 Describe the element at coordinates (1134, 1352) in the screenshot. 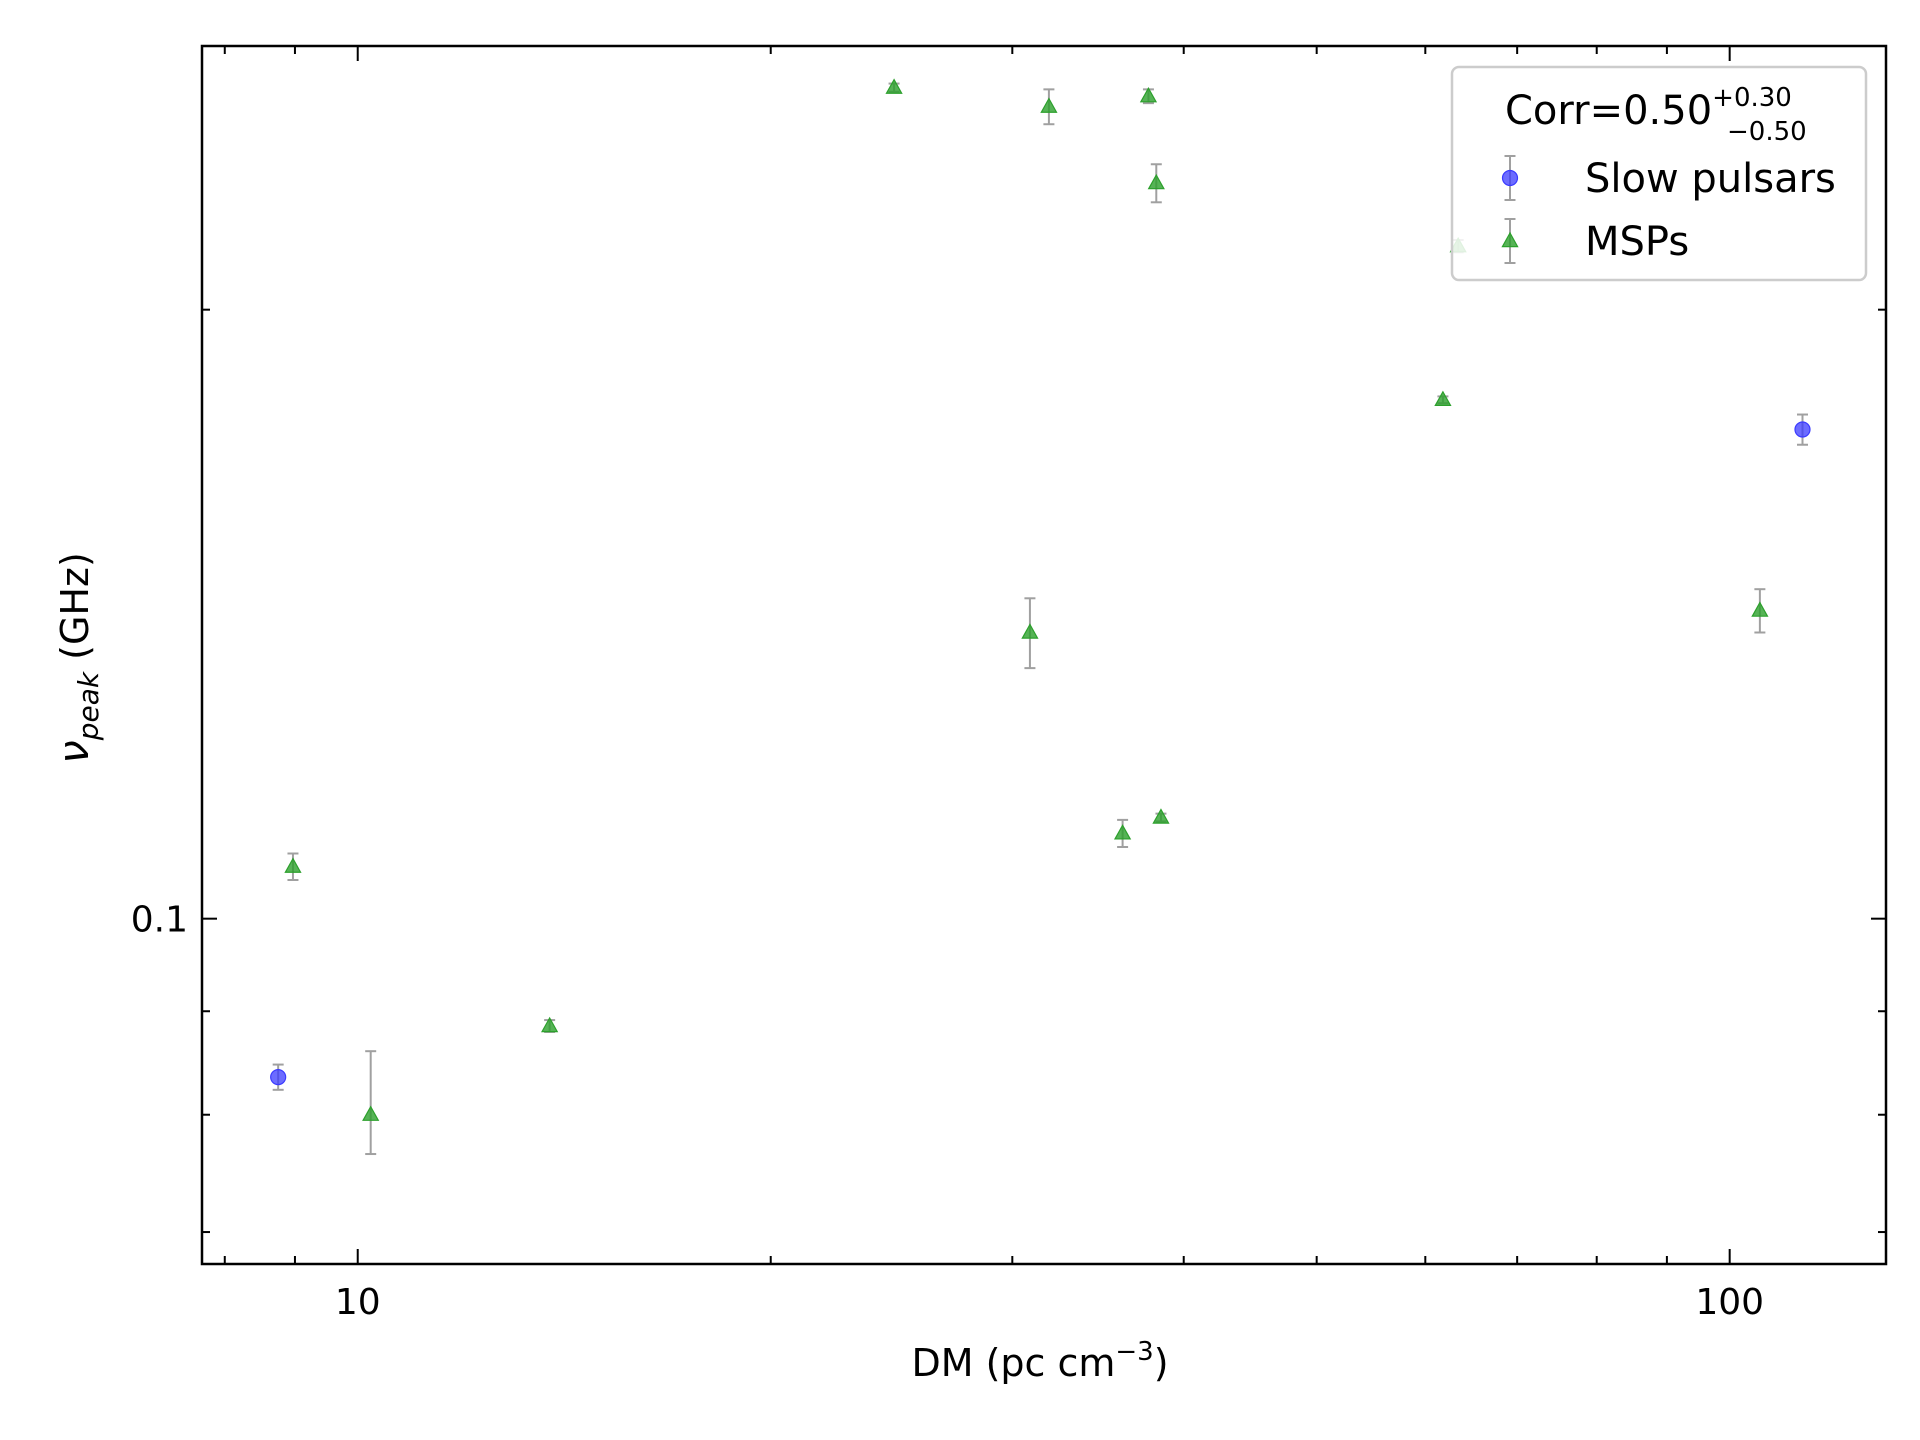

I see `x-axis-label-sup: −3` at that location.